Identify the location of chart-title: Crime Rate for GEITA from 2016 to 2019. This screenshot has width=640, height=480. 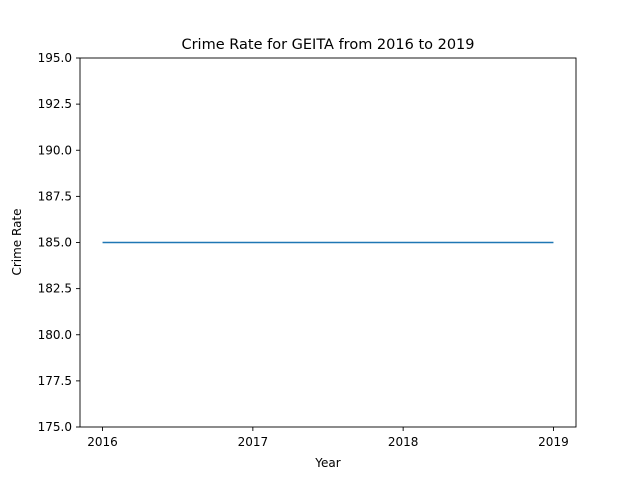
(327, 45).